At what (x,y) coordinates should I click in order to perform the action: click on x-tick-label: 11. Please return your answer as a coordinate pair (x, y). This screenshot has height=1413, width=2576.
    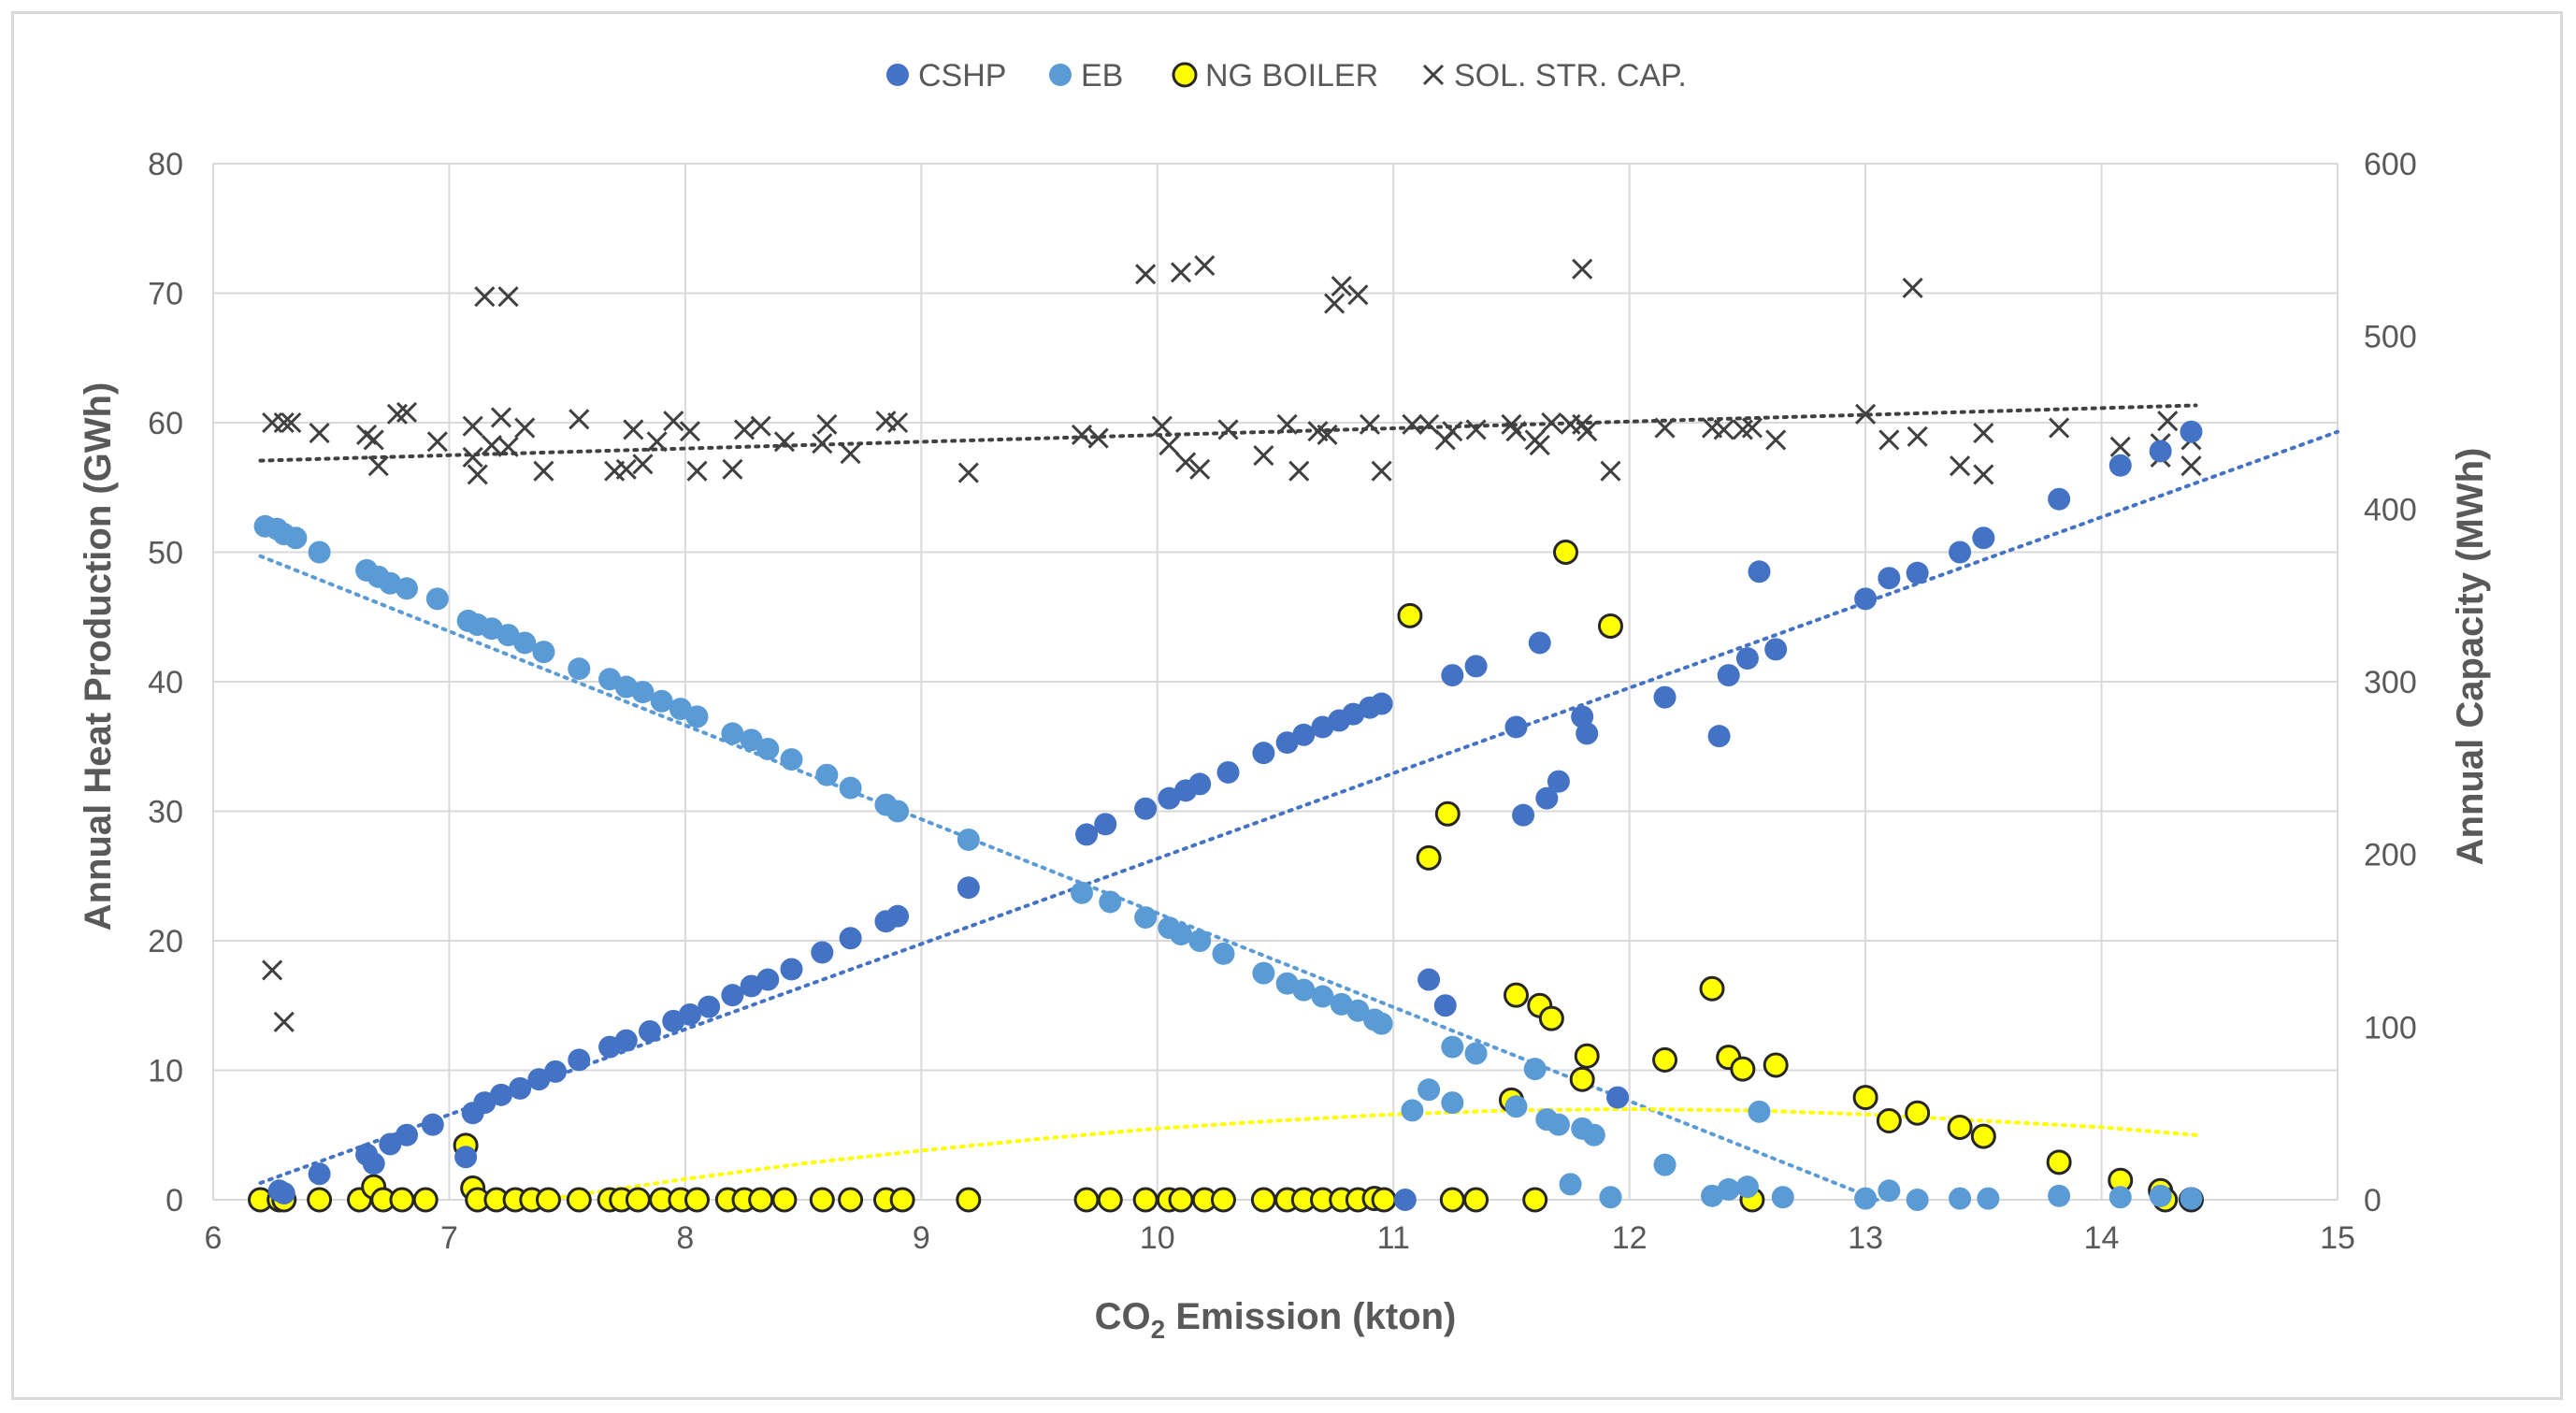
    Looking at the image, I should click on (1394, 1238).